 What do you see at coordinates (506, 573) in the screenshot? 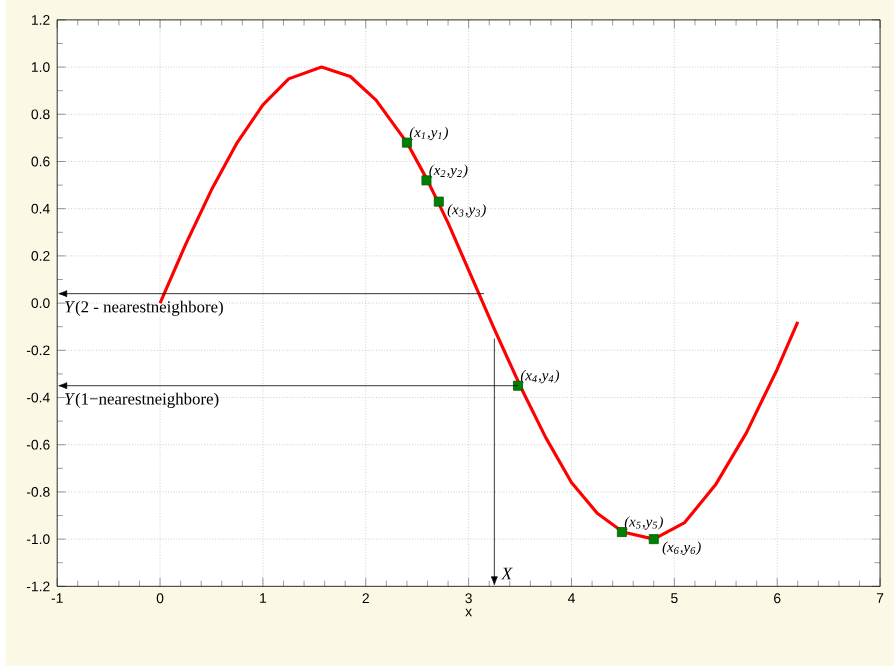
I see `ref-line-label: X` at bounding box center [506, 573].